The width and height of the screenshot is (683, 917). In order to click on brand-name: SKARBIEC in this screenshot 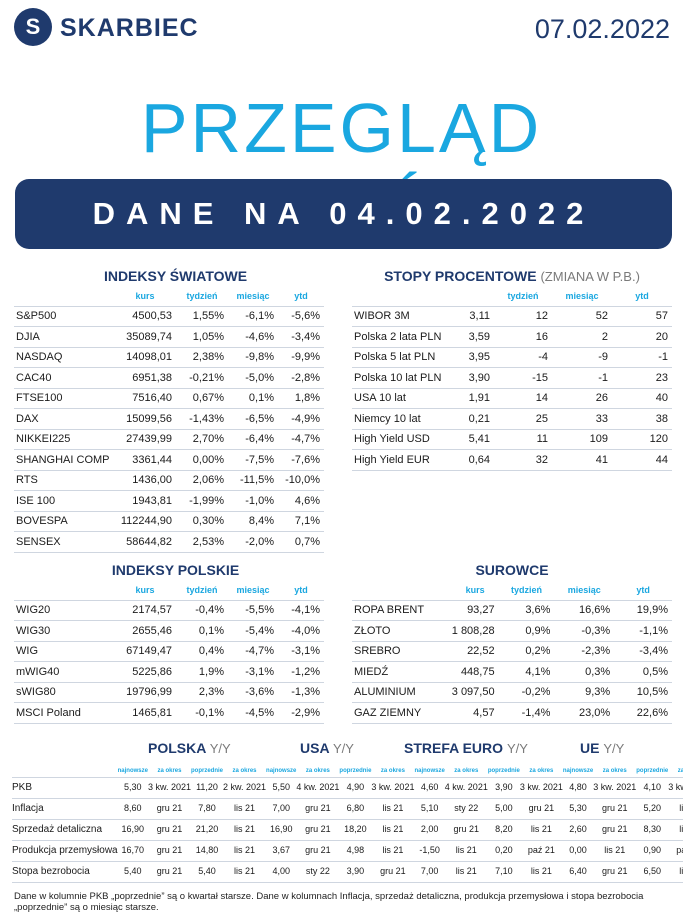, I will do `click(129, 28)`.